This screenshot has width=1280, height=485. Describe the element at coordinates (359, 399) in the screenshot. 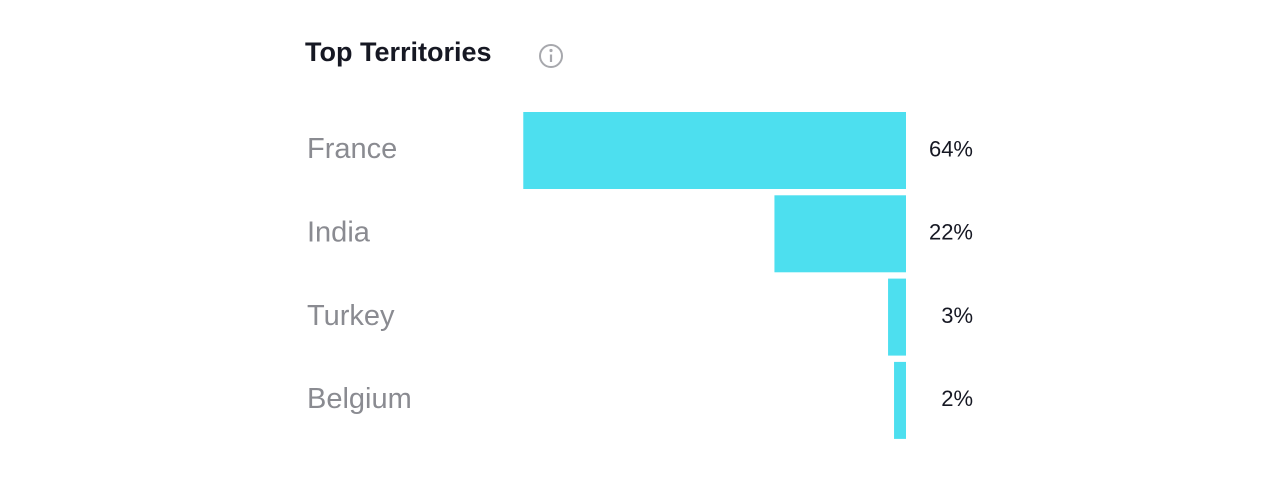

I see `category-label: Belgium` at that location.